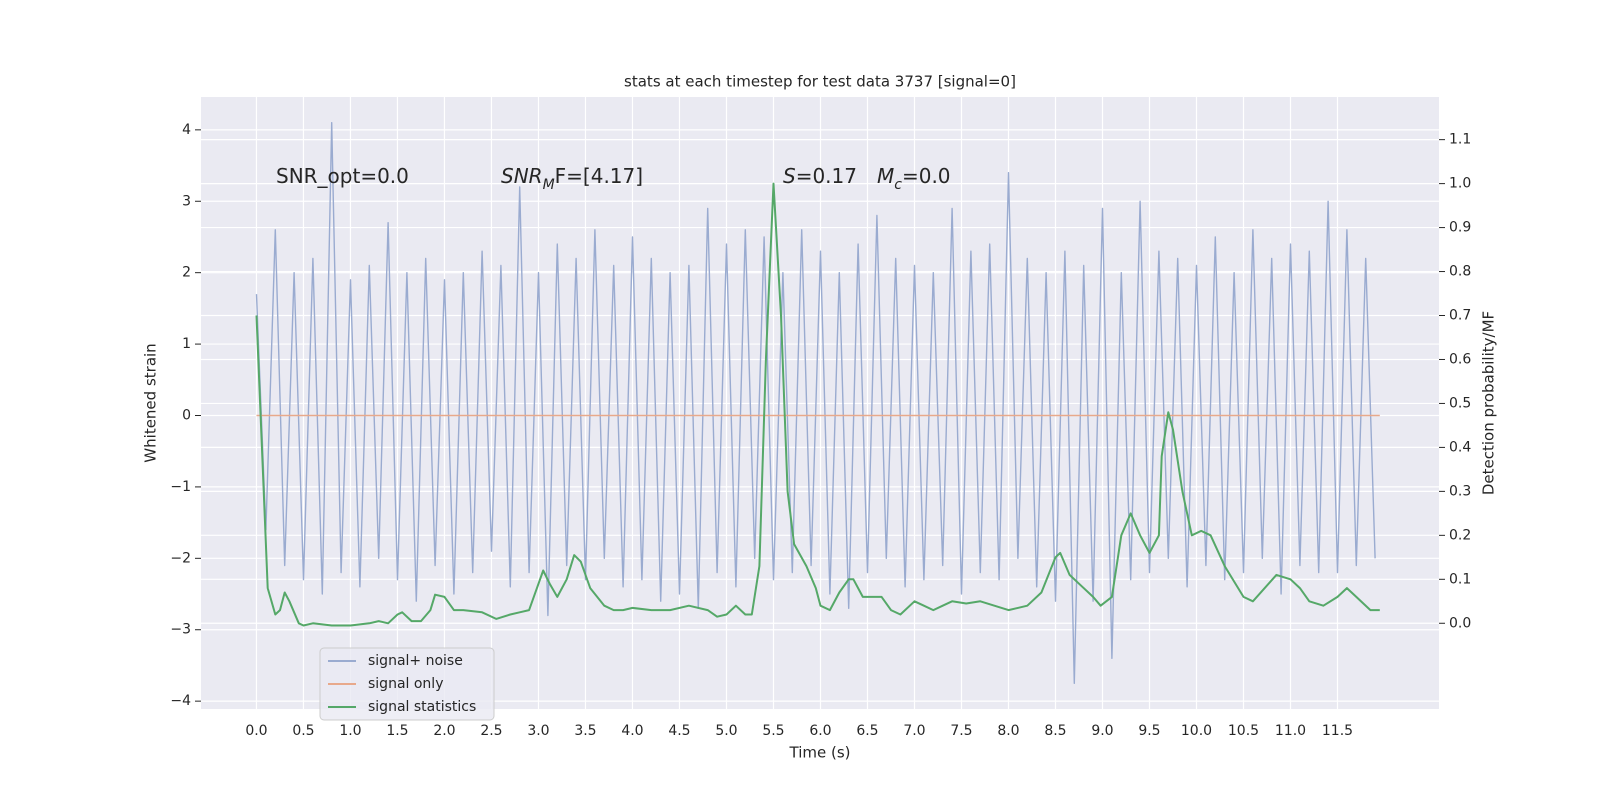  Describe the element at coordinates (1460, 447) in the screenshot. I see `y2-tick-label: 0.4` at that location.